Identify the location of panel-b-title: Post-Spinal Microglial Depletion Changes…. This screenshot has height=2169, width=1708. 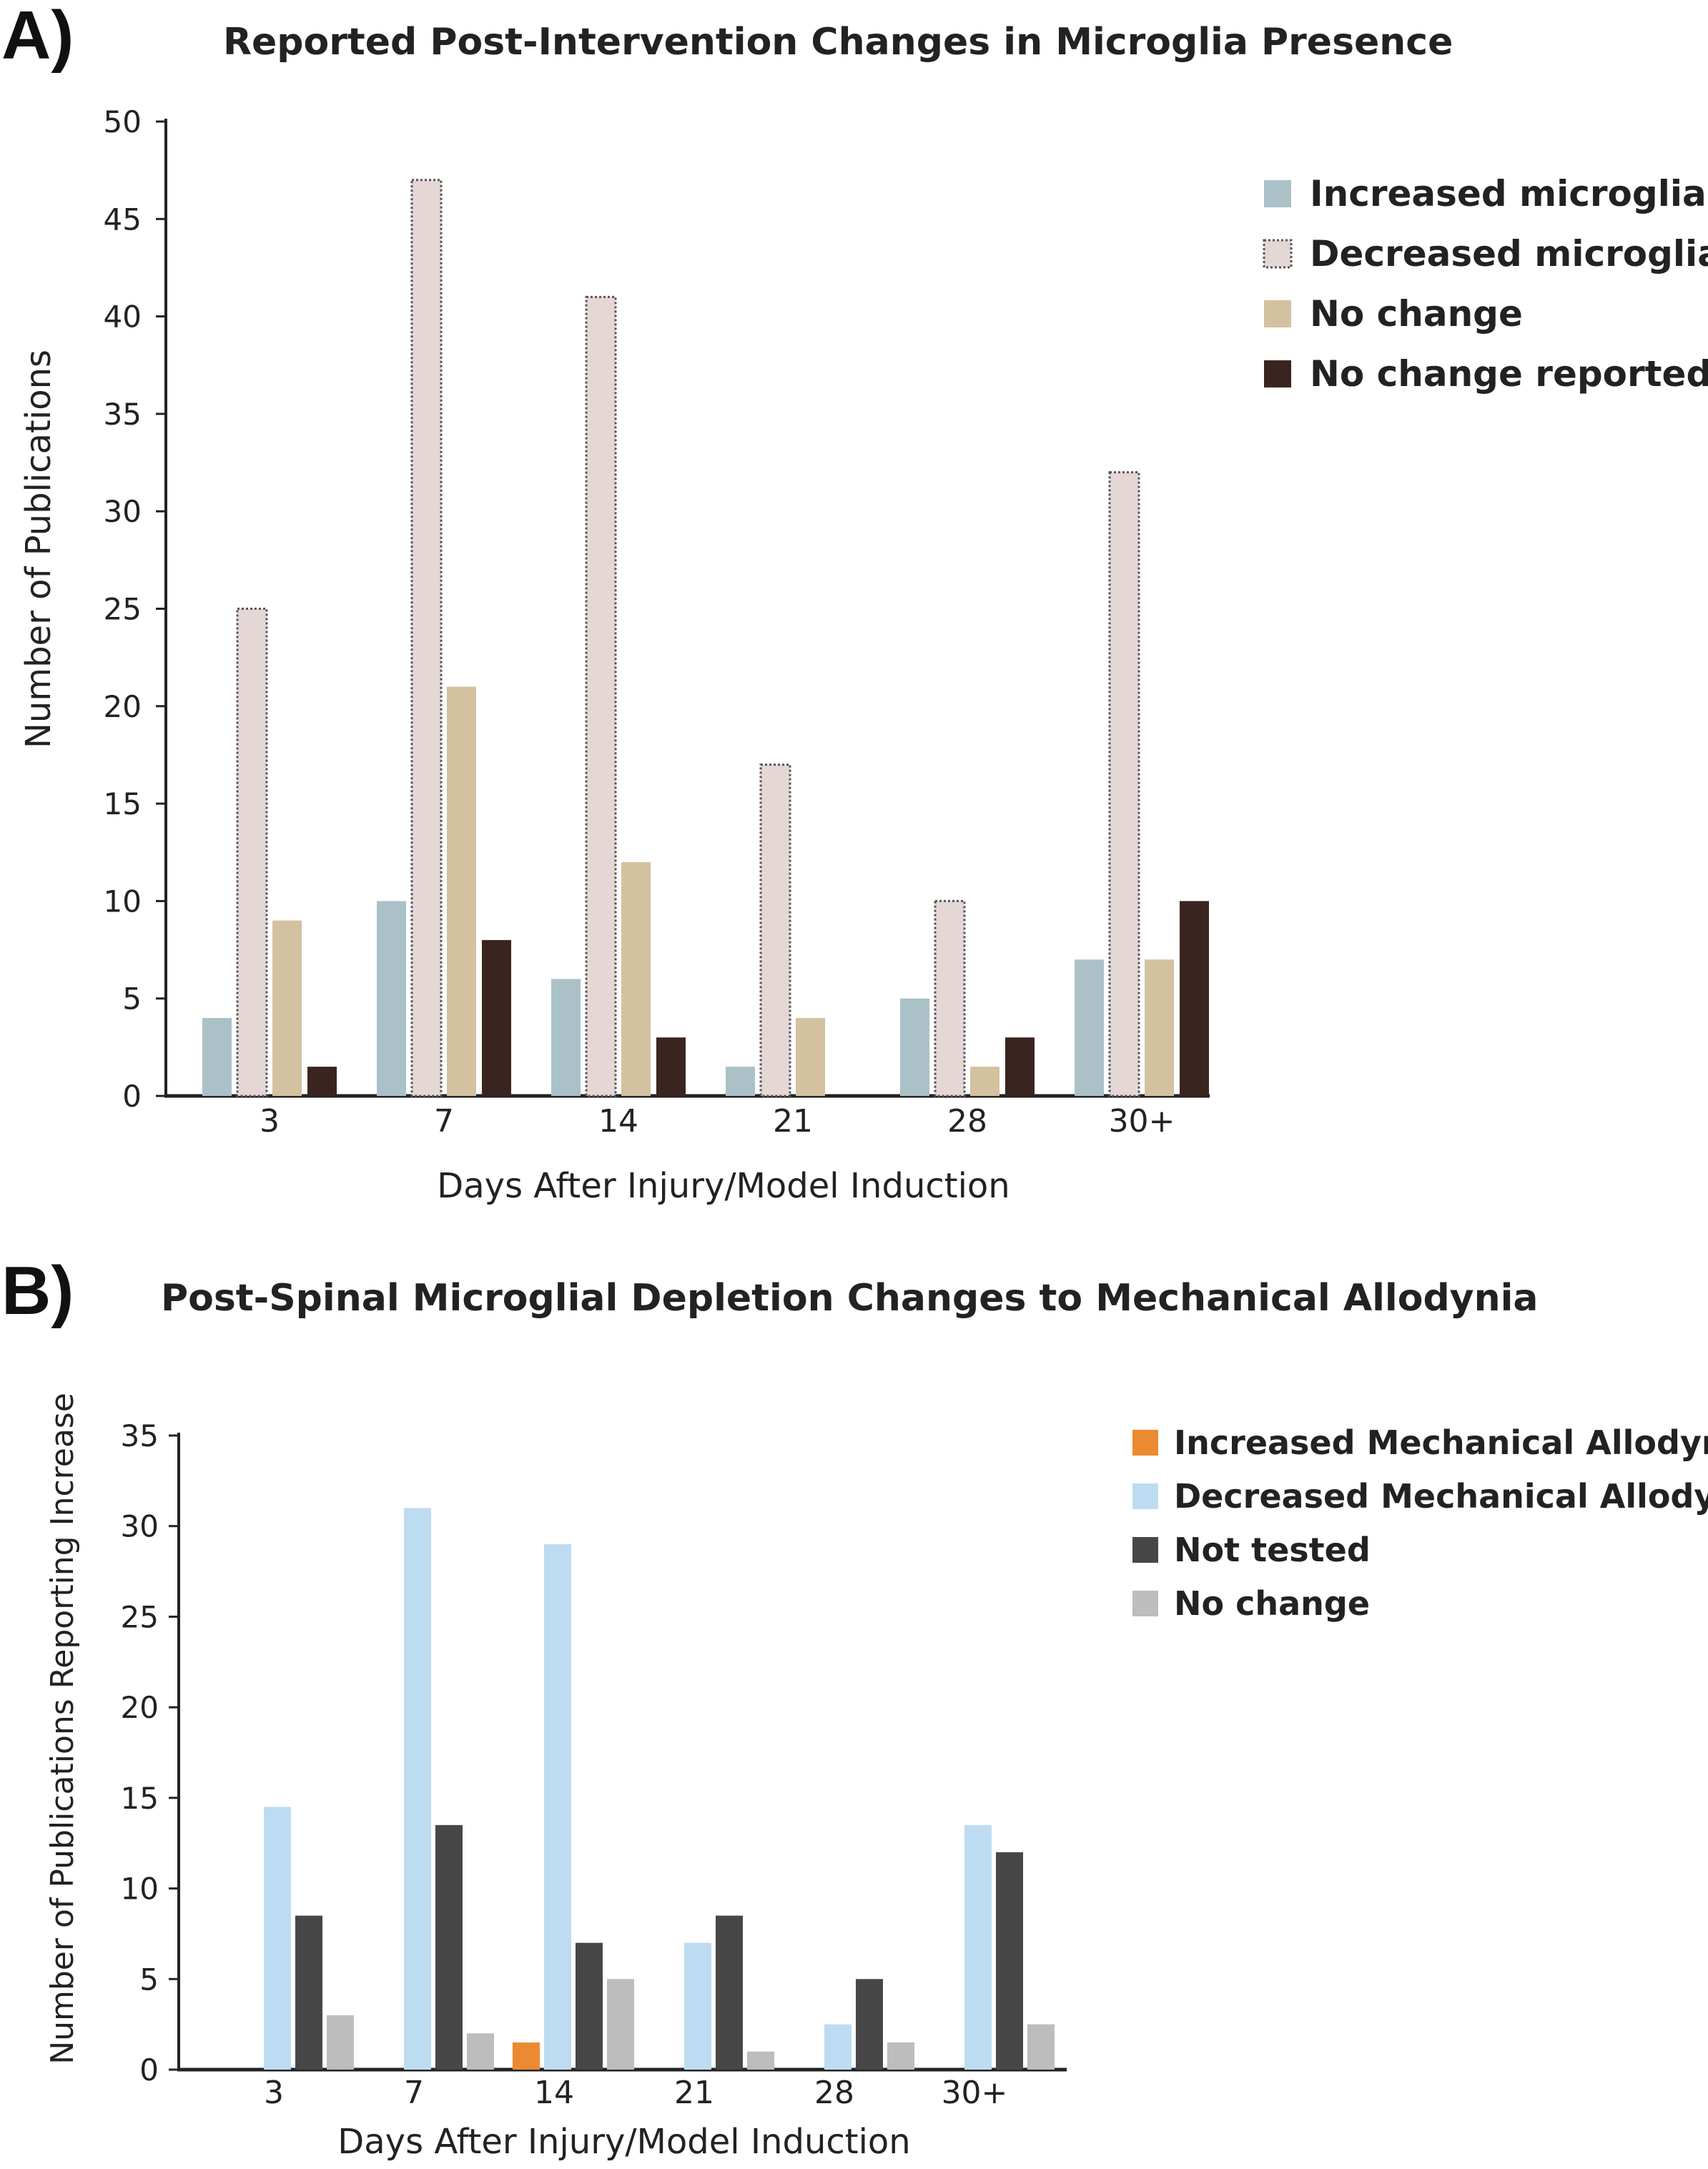
(850, 1298).